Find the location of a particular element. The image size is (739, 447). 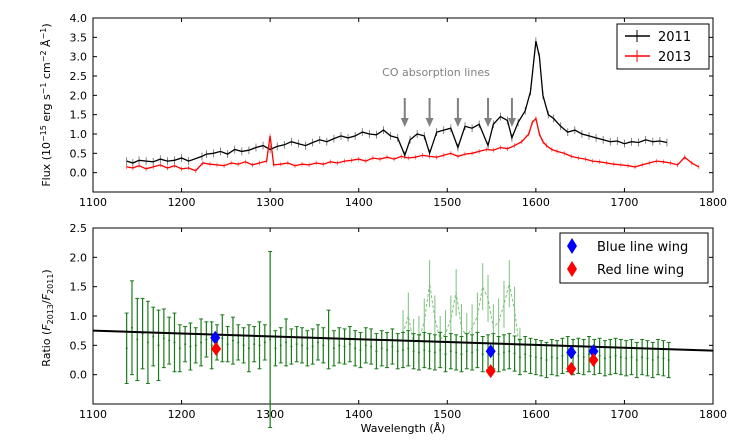

top-xtick-label: 1200 is located at coordinates (182, 202).